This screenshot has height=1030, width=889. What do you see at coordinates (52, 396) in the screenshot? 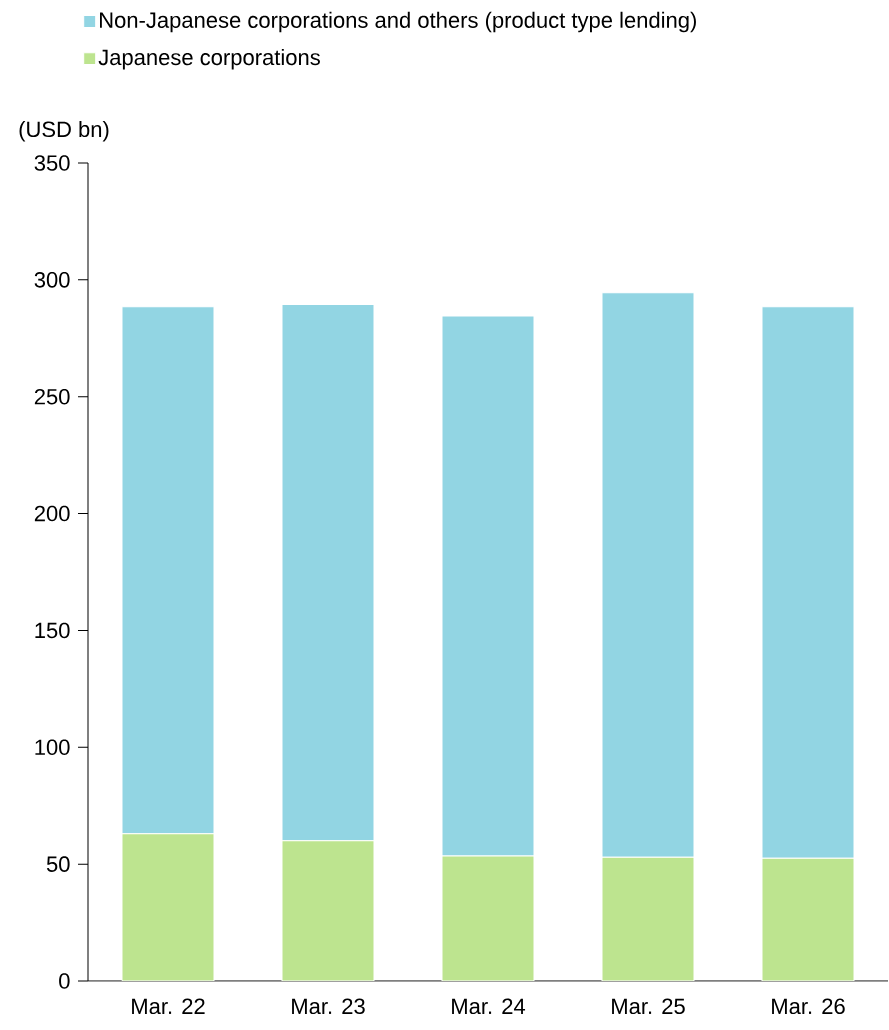
I see `y-tick-label: 250` at bounding box center [52, 396].